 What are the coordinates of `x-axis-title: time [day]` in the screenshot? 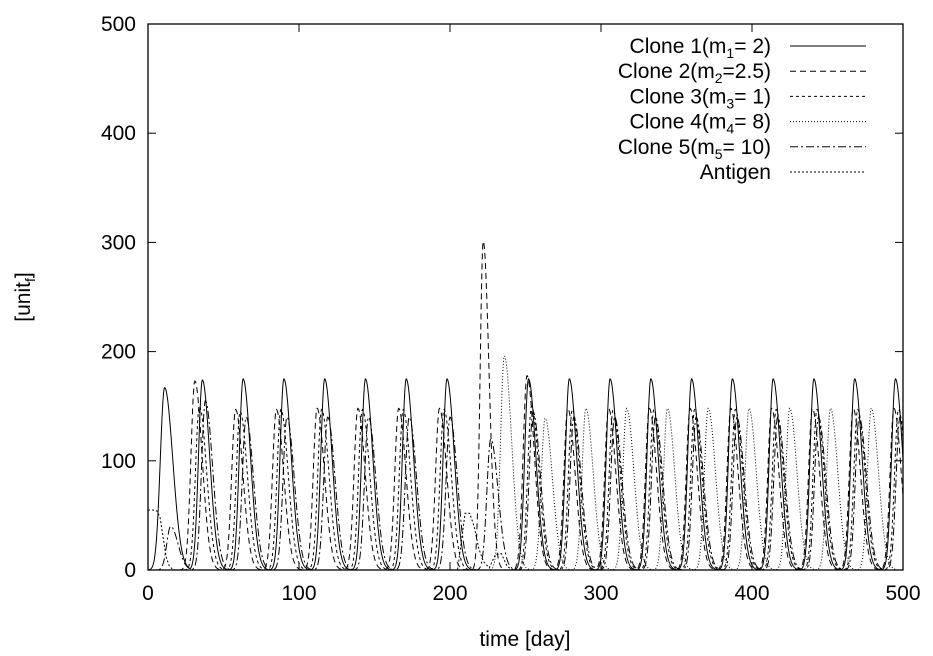 It's located at (524, 639).